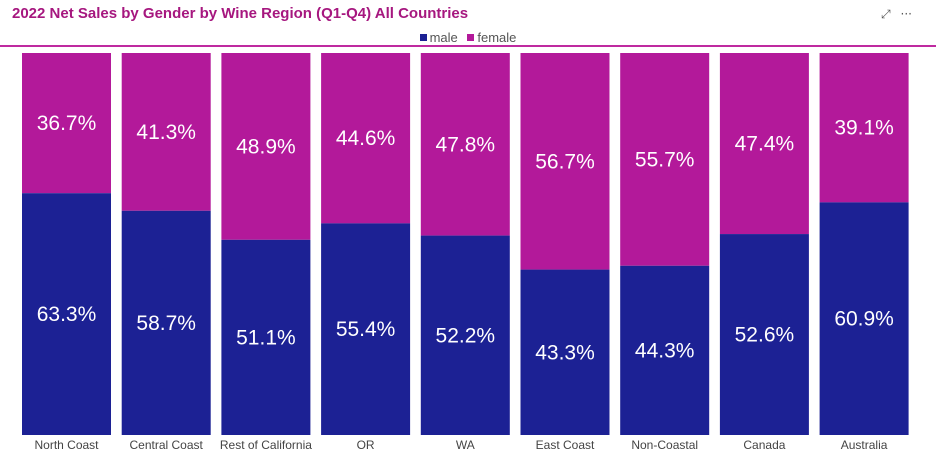  Describe the element at coordinates (471, 37) in the screenshot. I see `legend-swatch-female` at that location.